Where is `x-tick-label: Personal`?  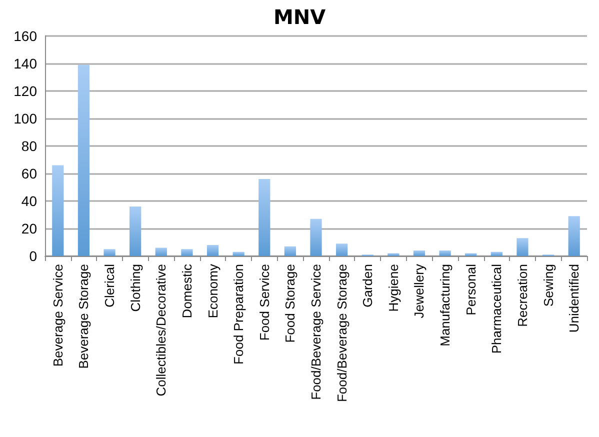 x-tick-label: Personal is located at coordinates (470, 290).